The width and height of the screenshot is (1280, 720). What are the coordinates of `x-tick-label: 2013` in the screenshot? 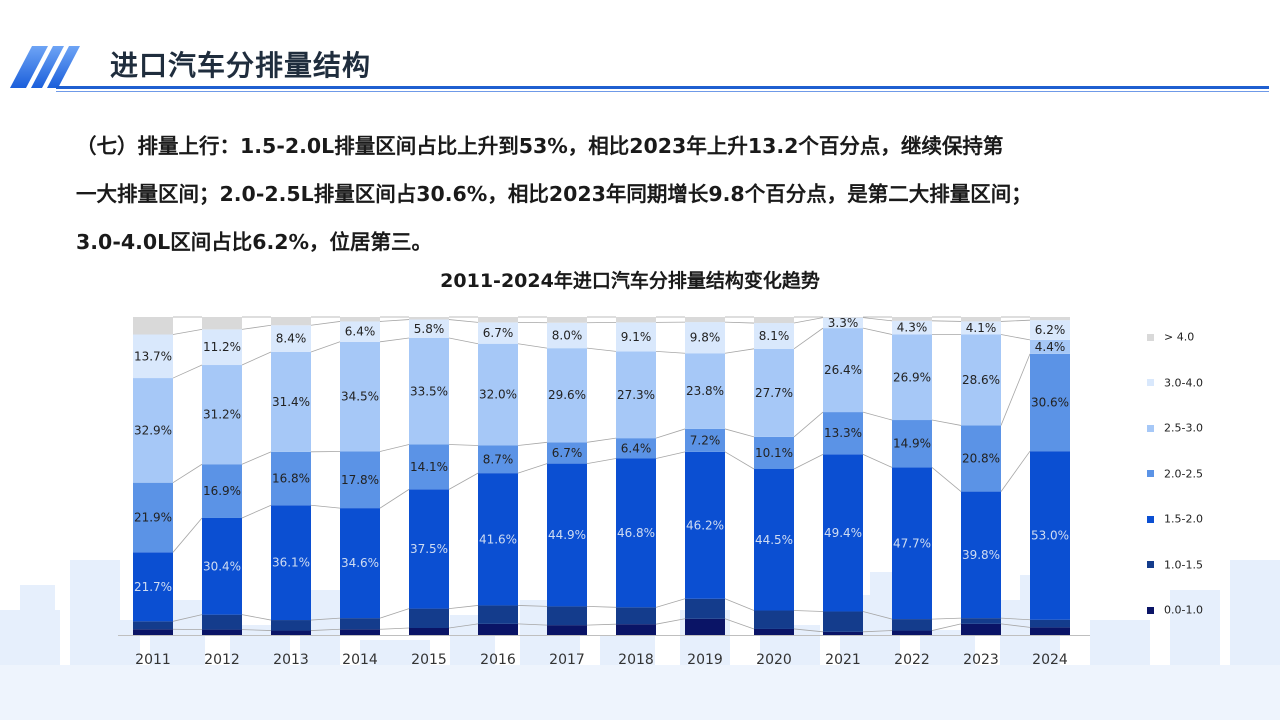 It's located at (291, 660).